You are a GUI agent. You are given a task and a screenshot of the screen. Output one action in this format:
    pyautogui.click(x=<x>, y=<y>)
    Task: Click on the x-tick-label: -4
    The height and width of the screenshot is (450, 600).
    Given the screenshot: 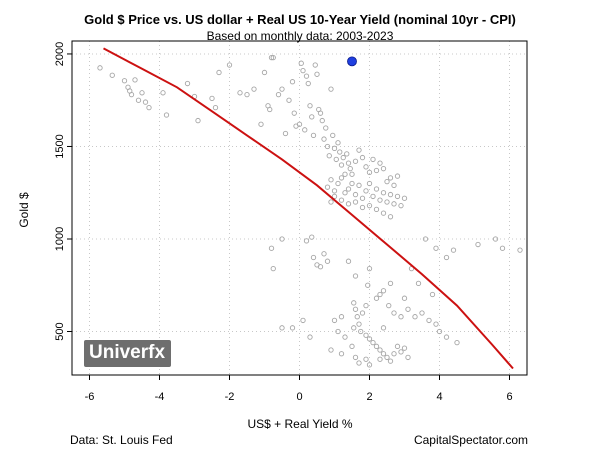 What is the action you would take?
    pyautogui.click(x=160, y=397)
    